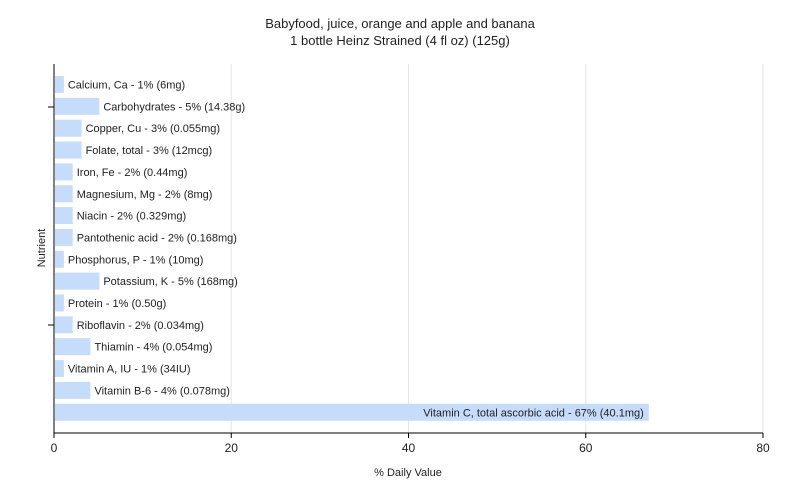  I want to click on bar-label: Thiamin - 4% (0.054mg), so click(153, 348).